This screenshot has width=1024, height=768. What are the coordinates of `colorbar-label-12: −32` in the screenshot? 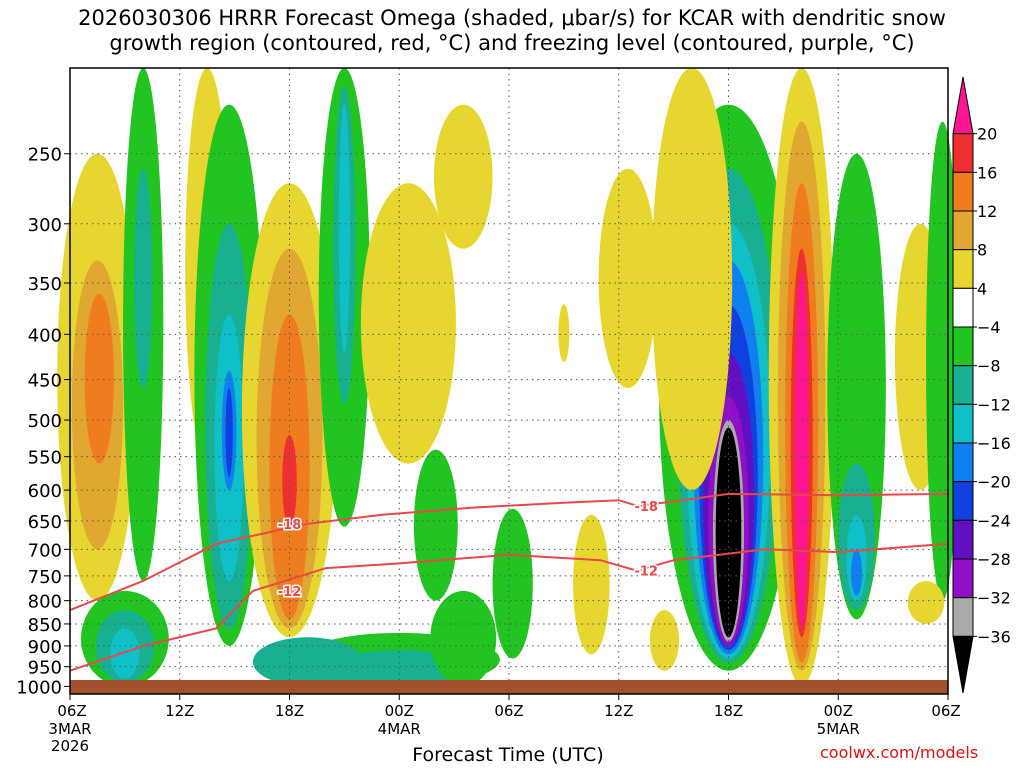 It's located at (994, 598).